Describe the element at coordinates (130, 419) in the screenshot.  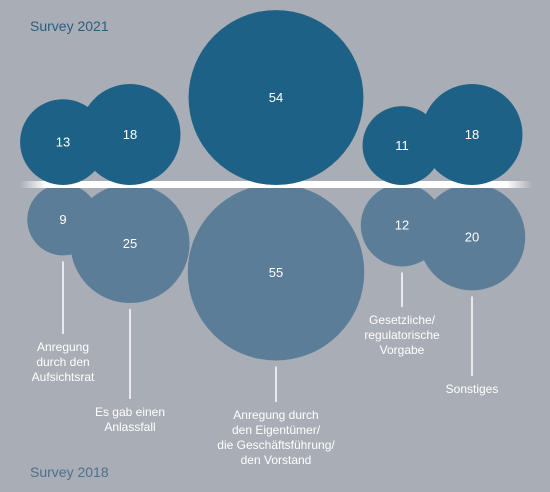
I see `category-label-1: Es gab einen Anlassfall` at that location.